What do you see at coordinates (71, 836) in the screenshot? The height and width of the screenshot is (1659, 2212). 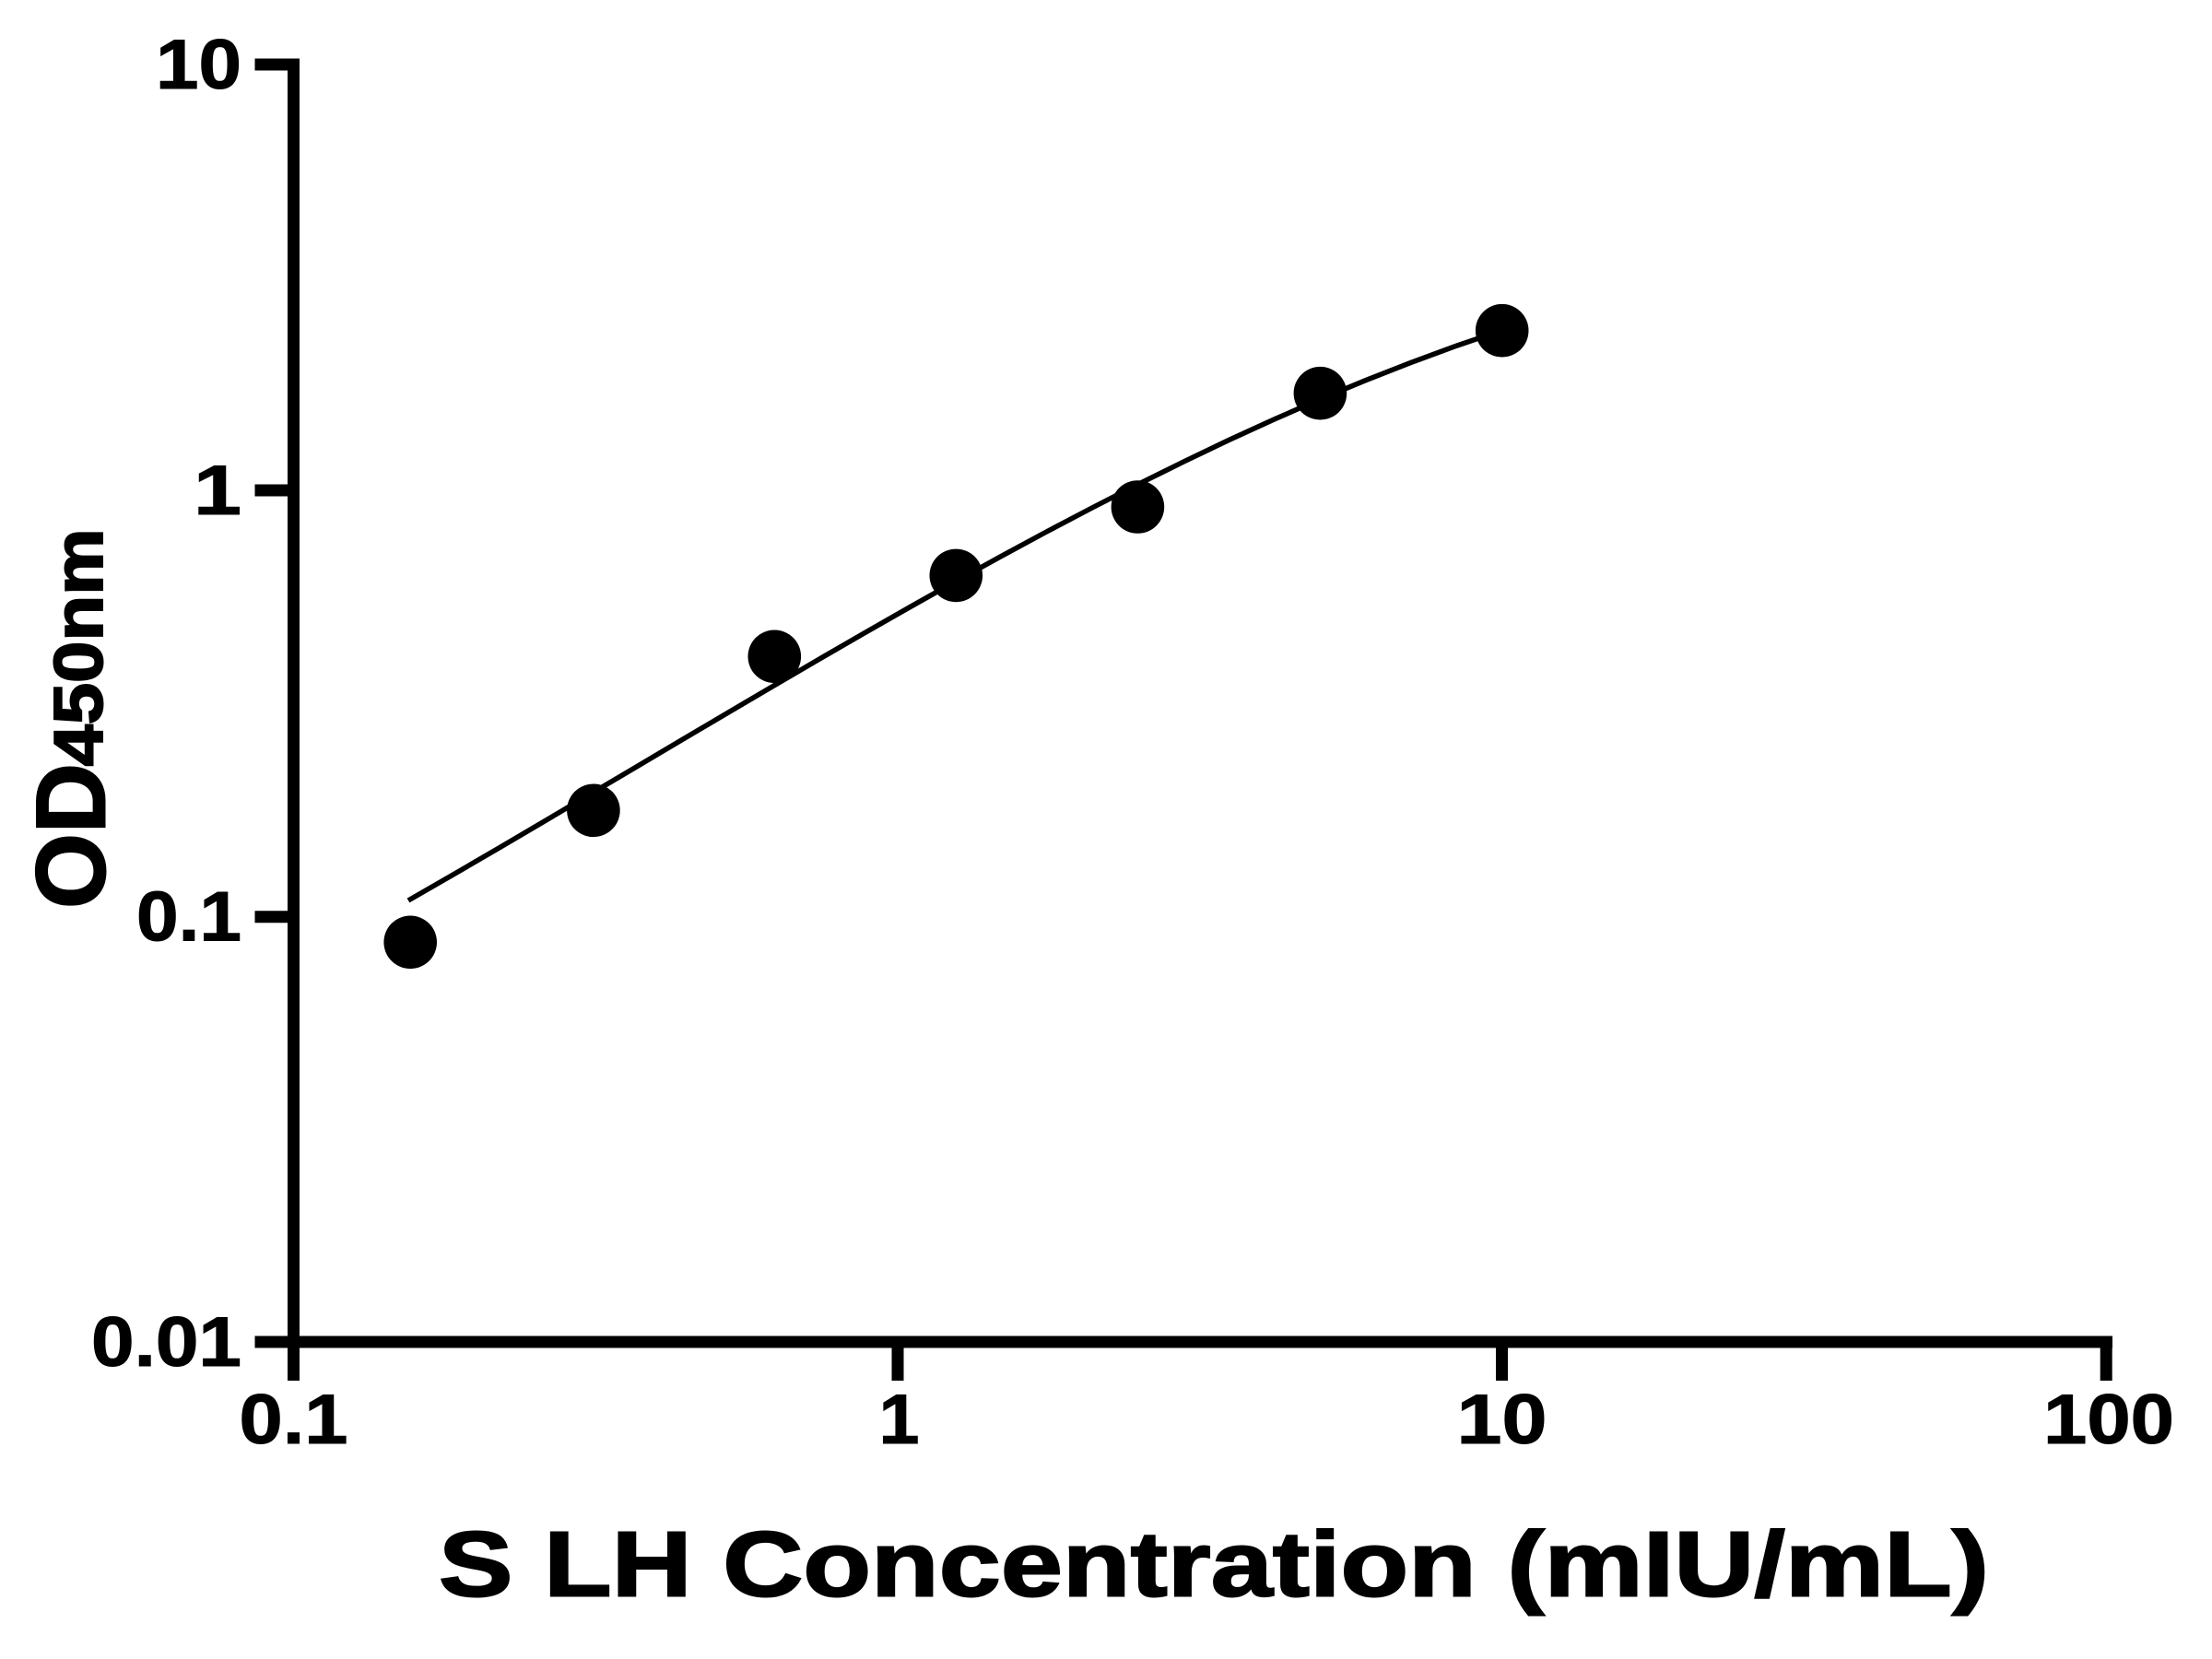 I see `svg-text: OD` at bounding box center [71, 836].